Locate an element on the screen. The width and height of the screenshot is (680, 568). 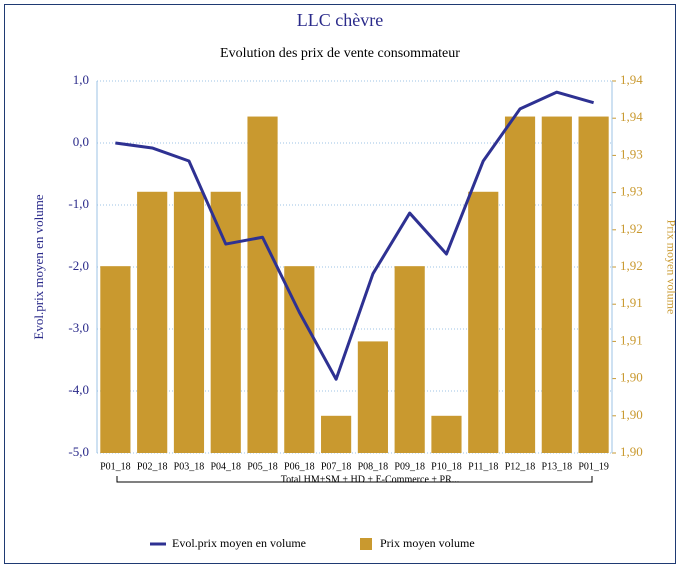
y-tick-label: -4,0 is located at coordinates (78, 389).